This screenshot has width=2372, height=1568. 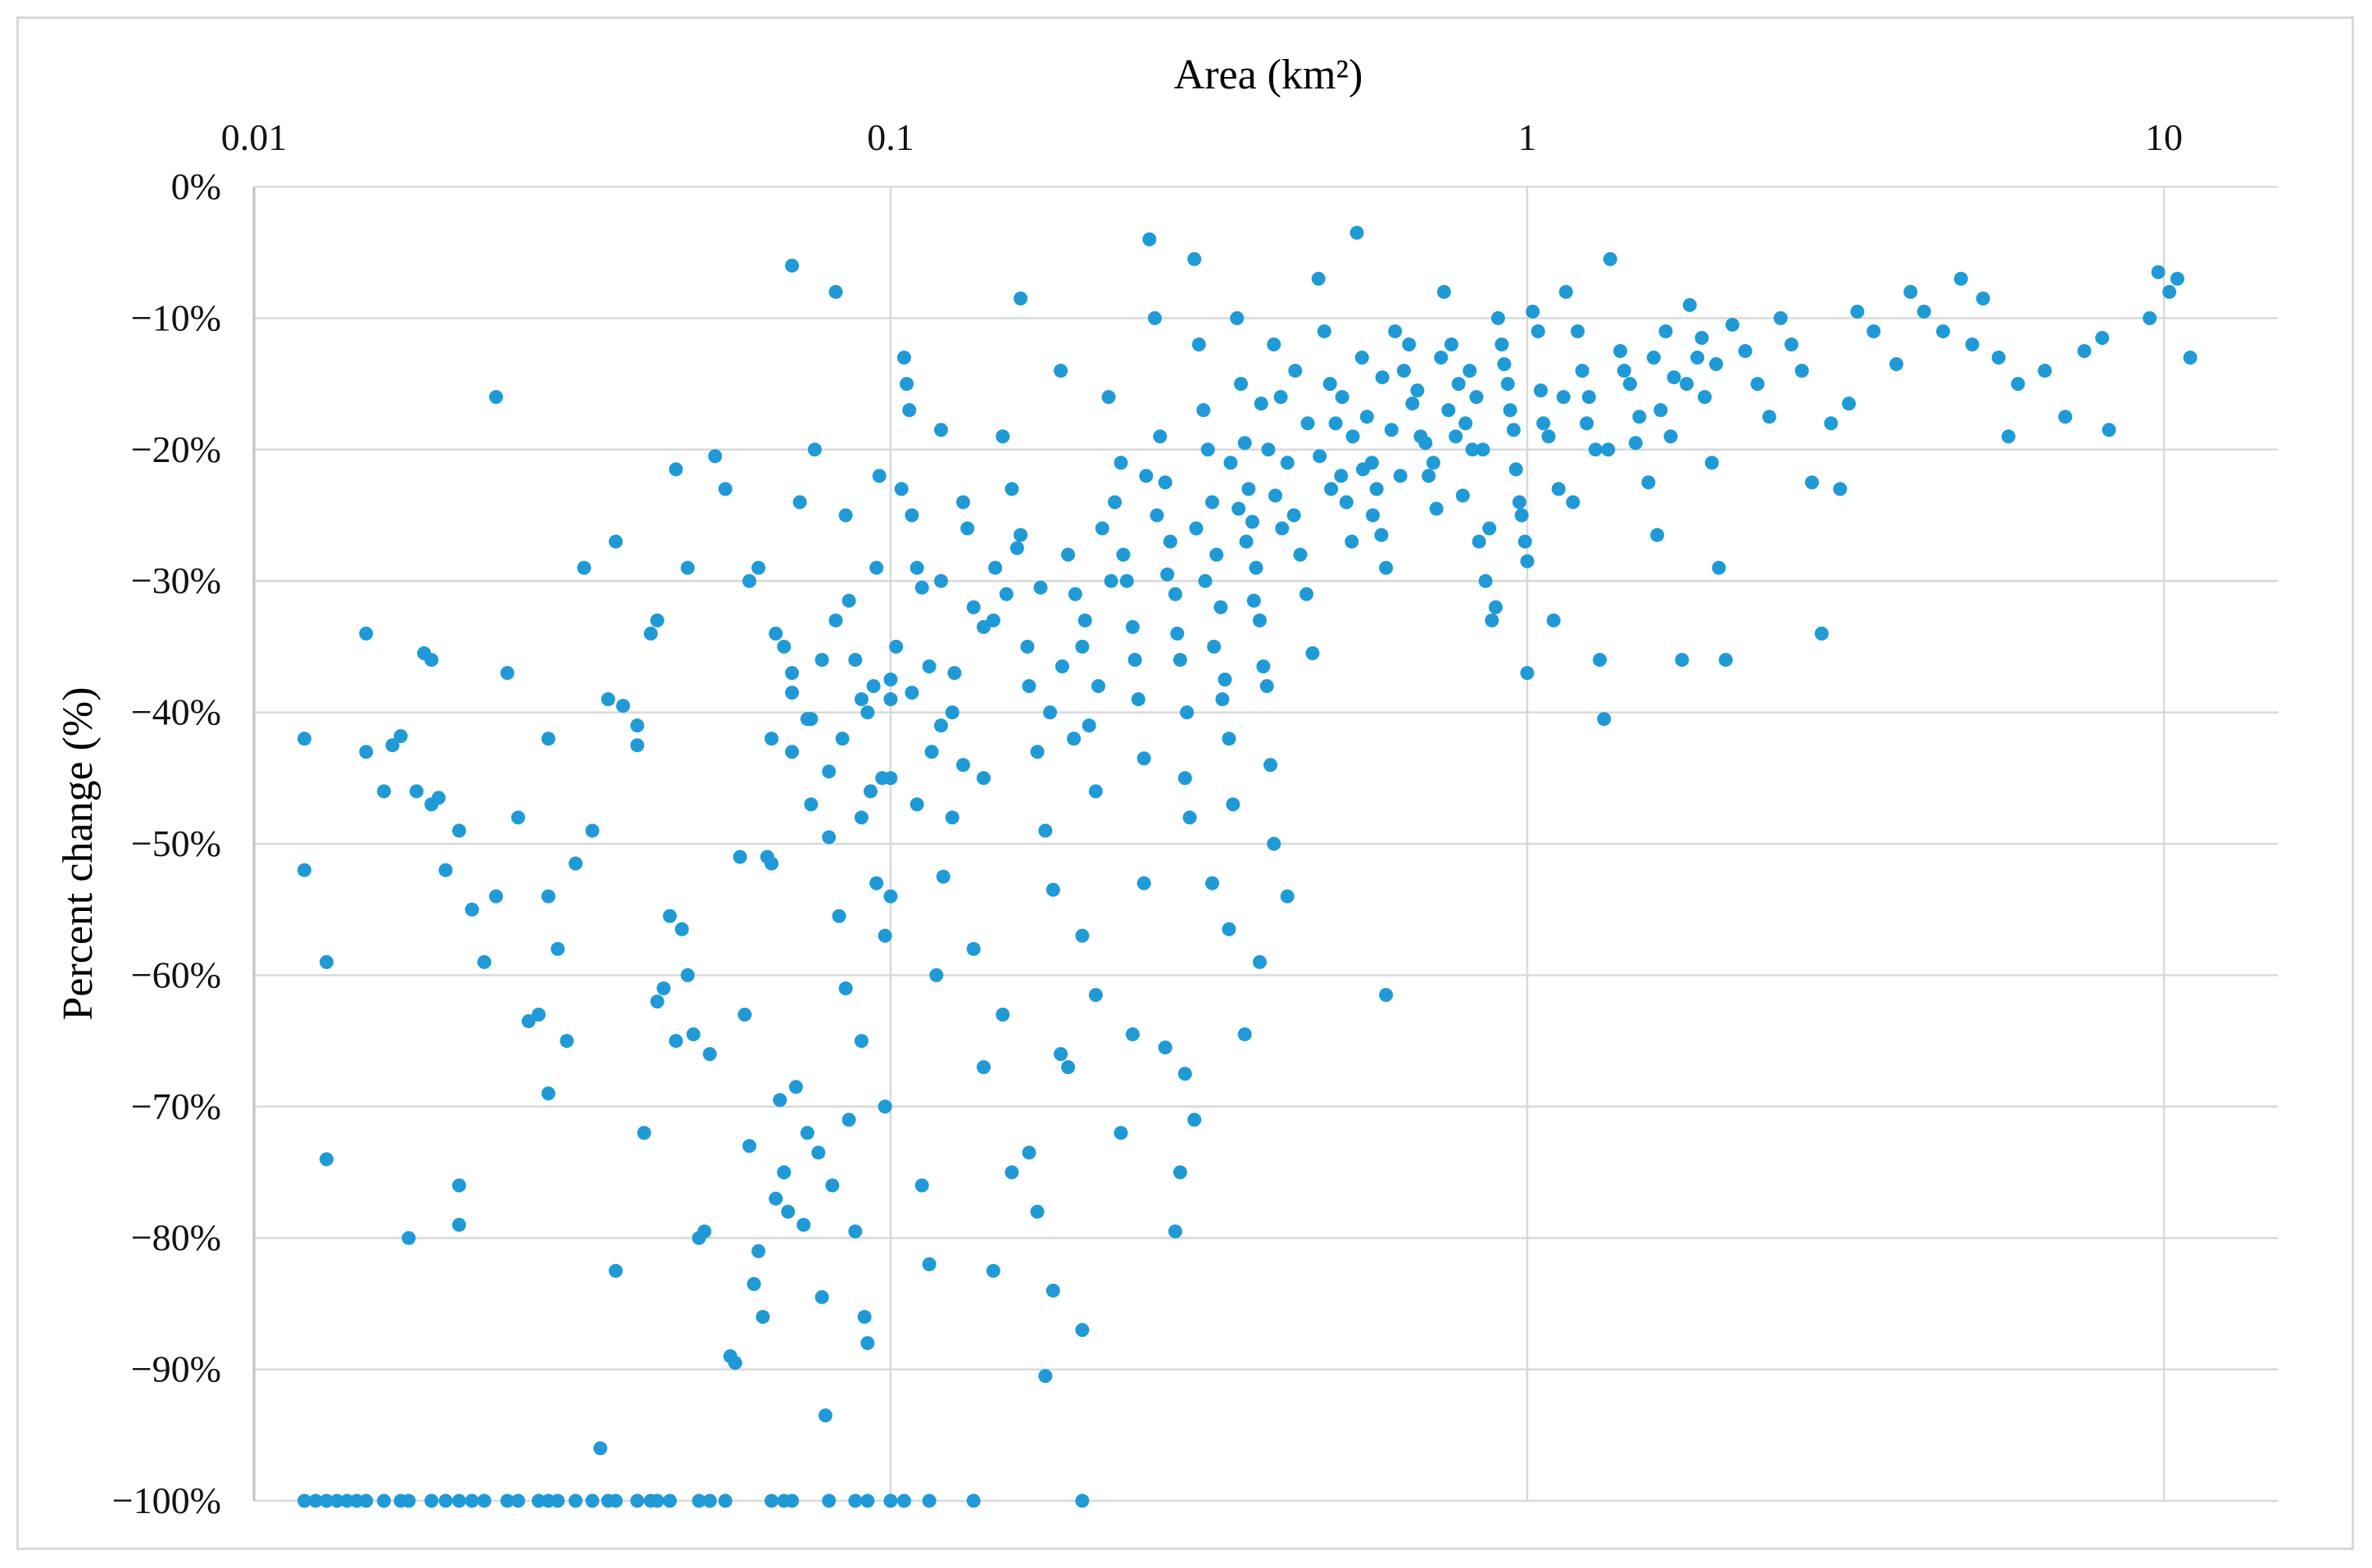 What do you see at coordinates (176, 449) in the screenshot?
I see `y-tick-label: −20%` at bounding box center [176, 449].